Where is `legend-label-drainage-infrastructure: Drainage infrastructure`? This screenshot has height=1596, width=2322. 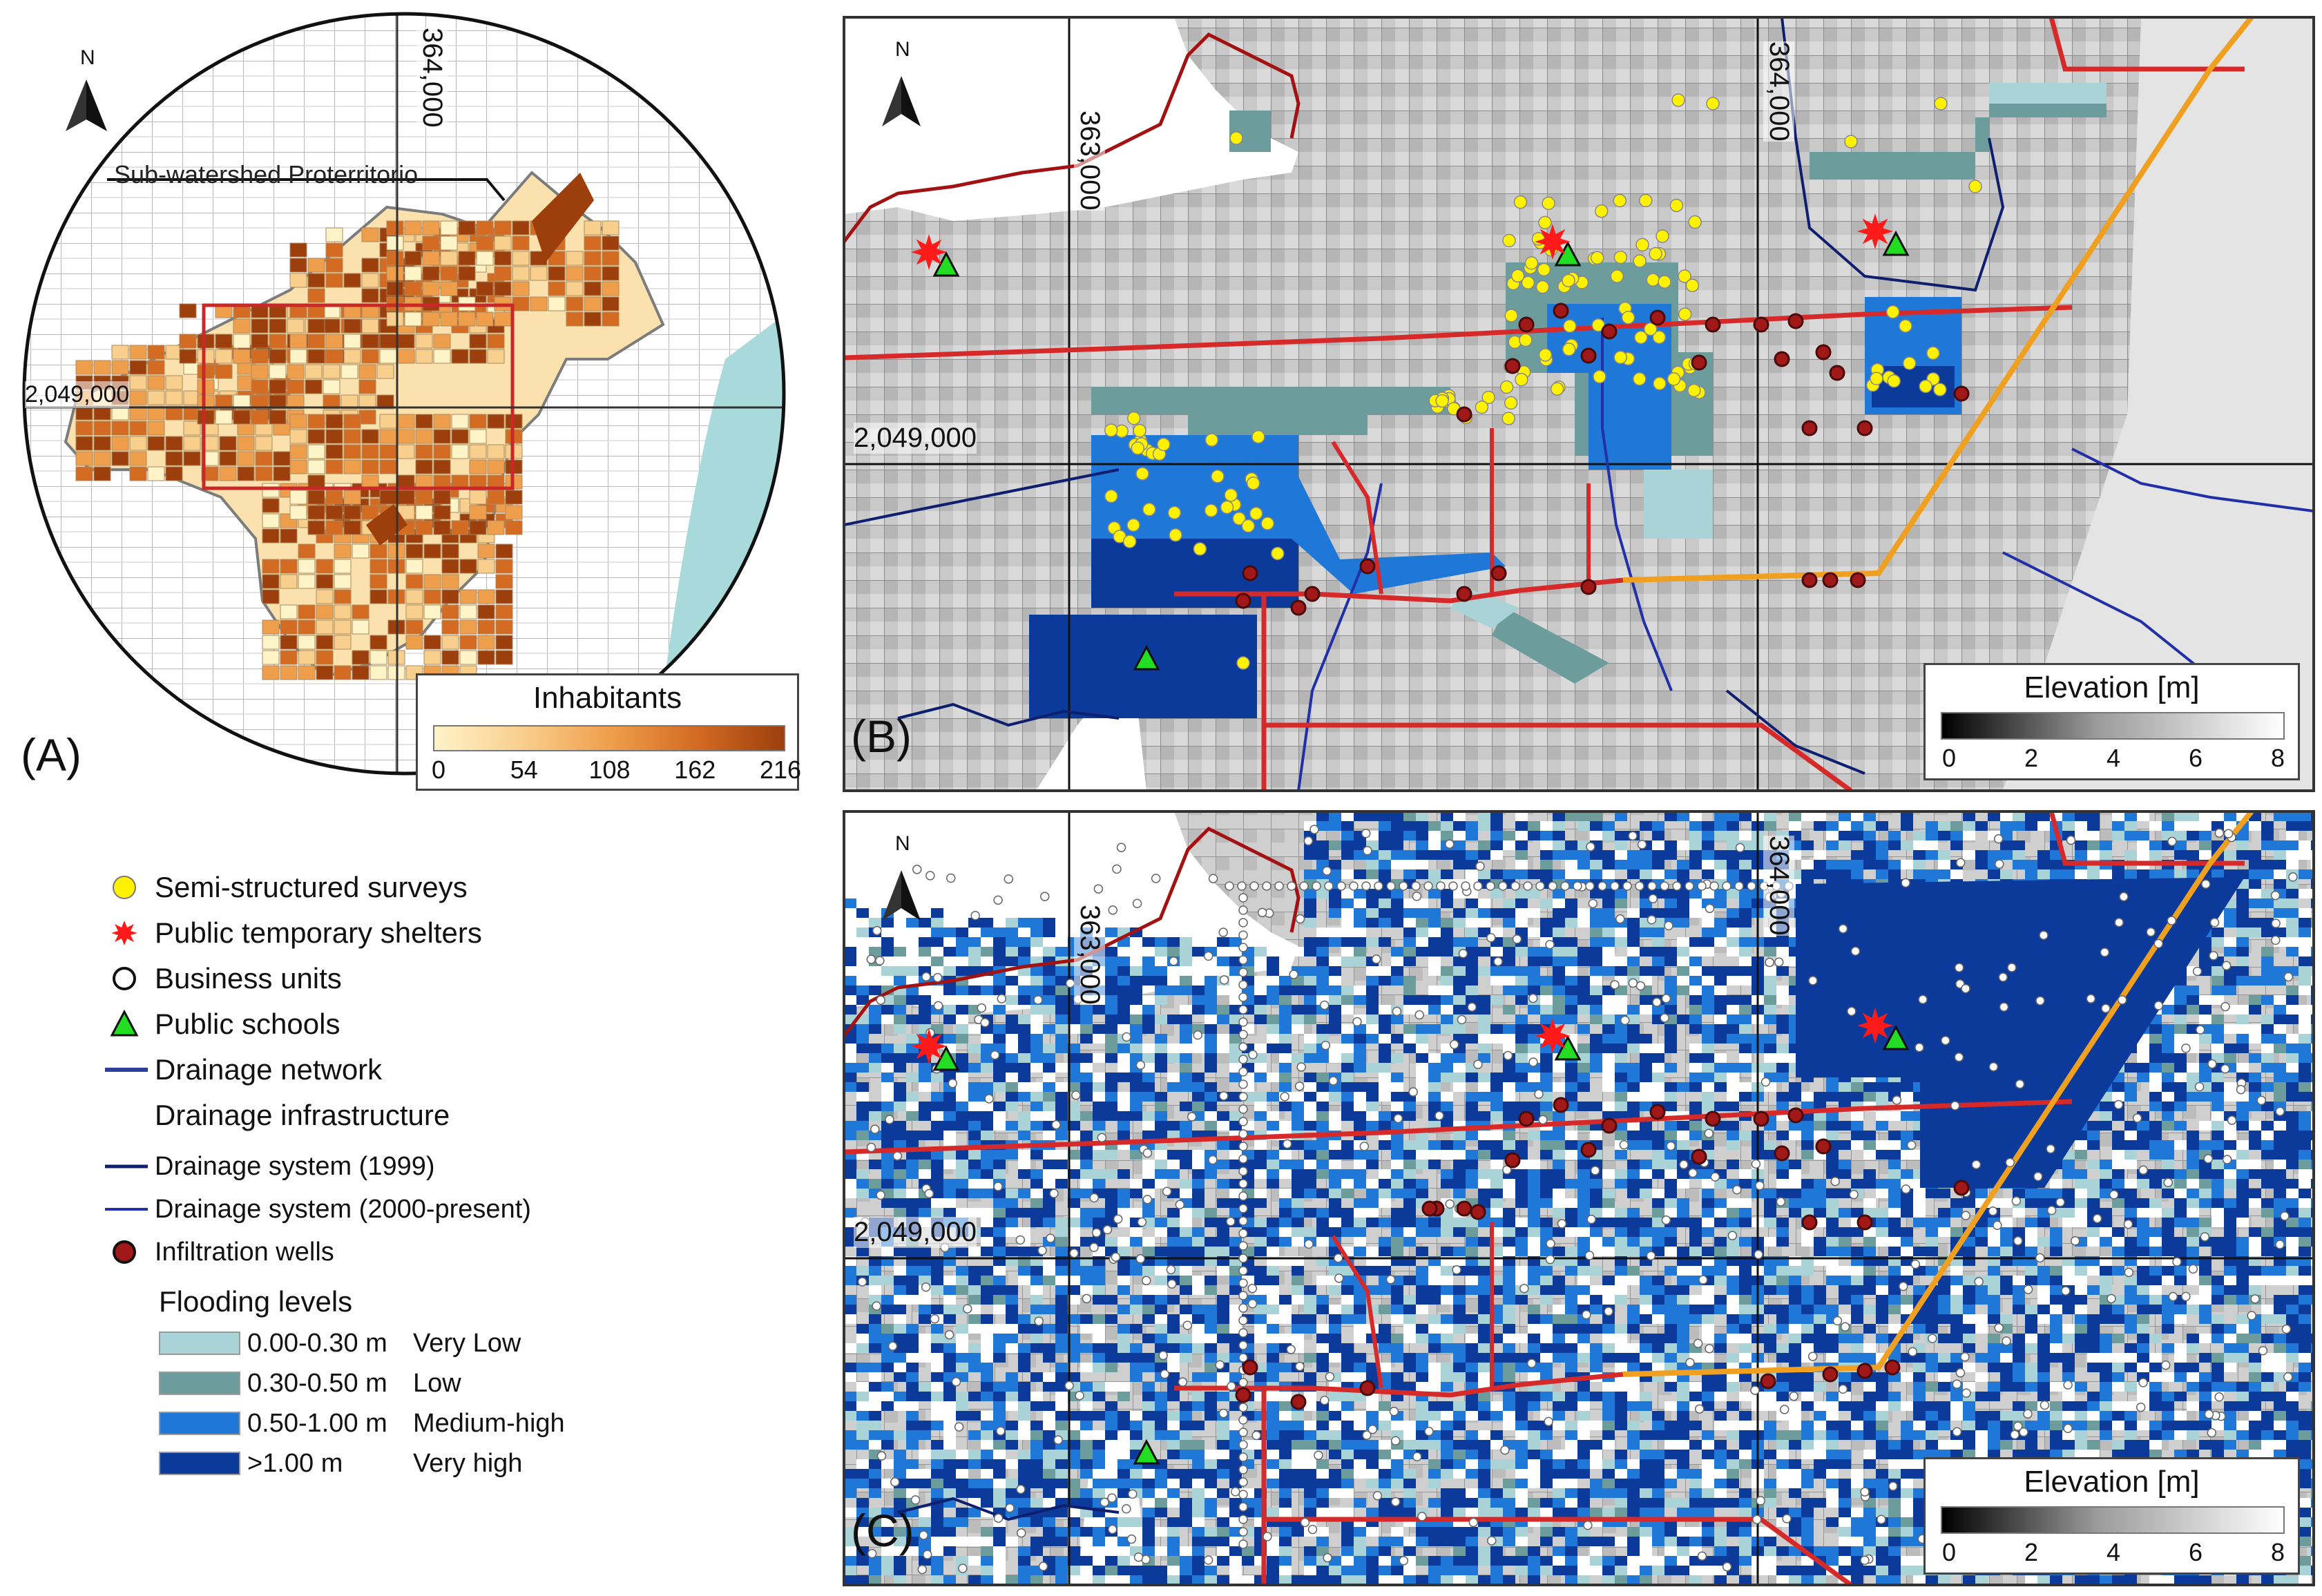
legend-label-drainage-infrastructure: Drainage infrastructure is located at coordinates (302, 1115).